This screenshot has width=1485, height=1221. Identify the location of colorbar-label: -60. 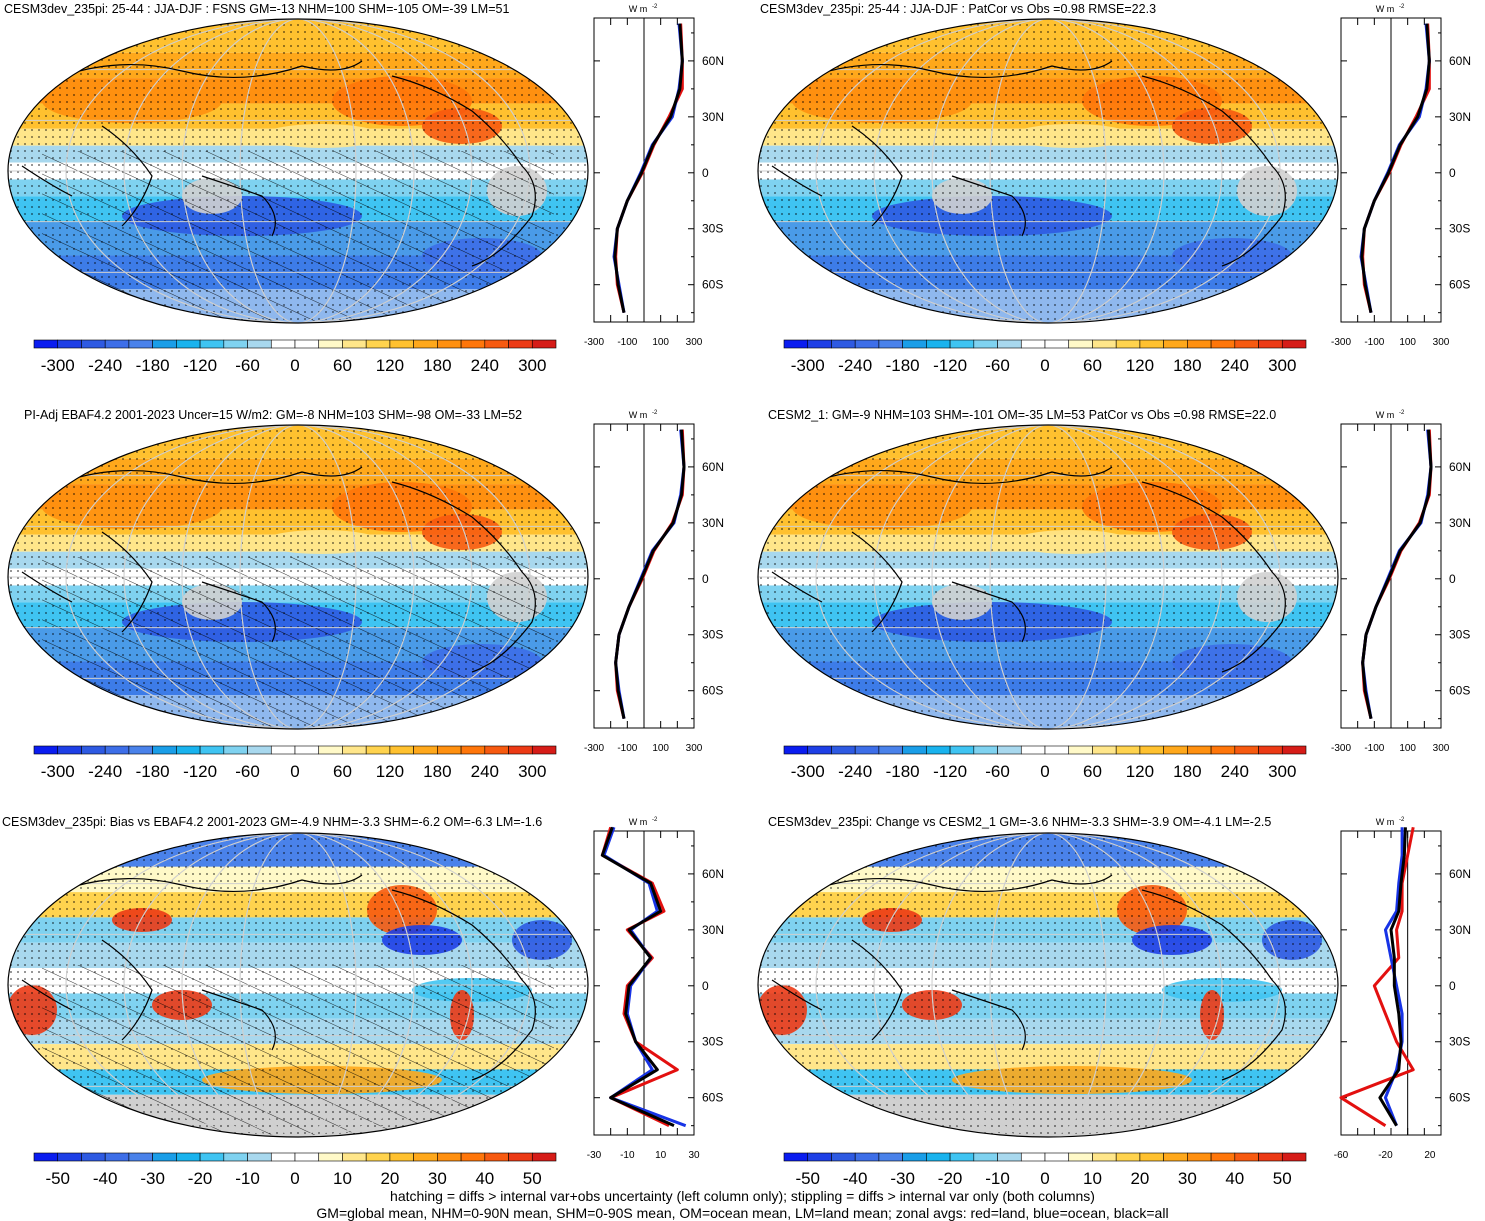
(247, 771).